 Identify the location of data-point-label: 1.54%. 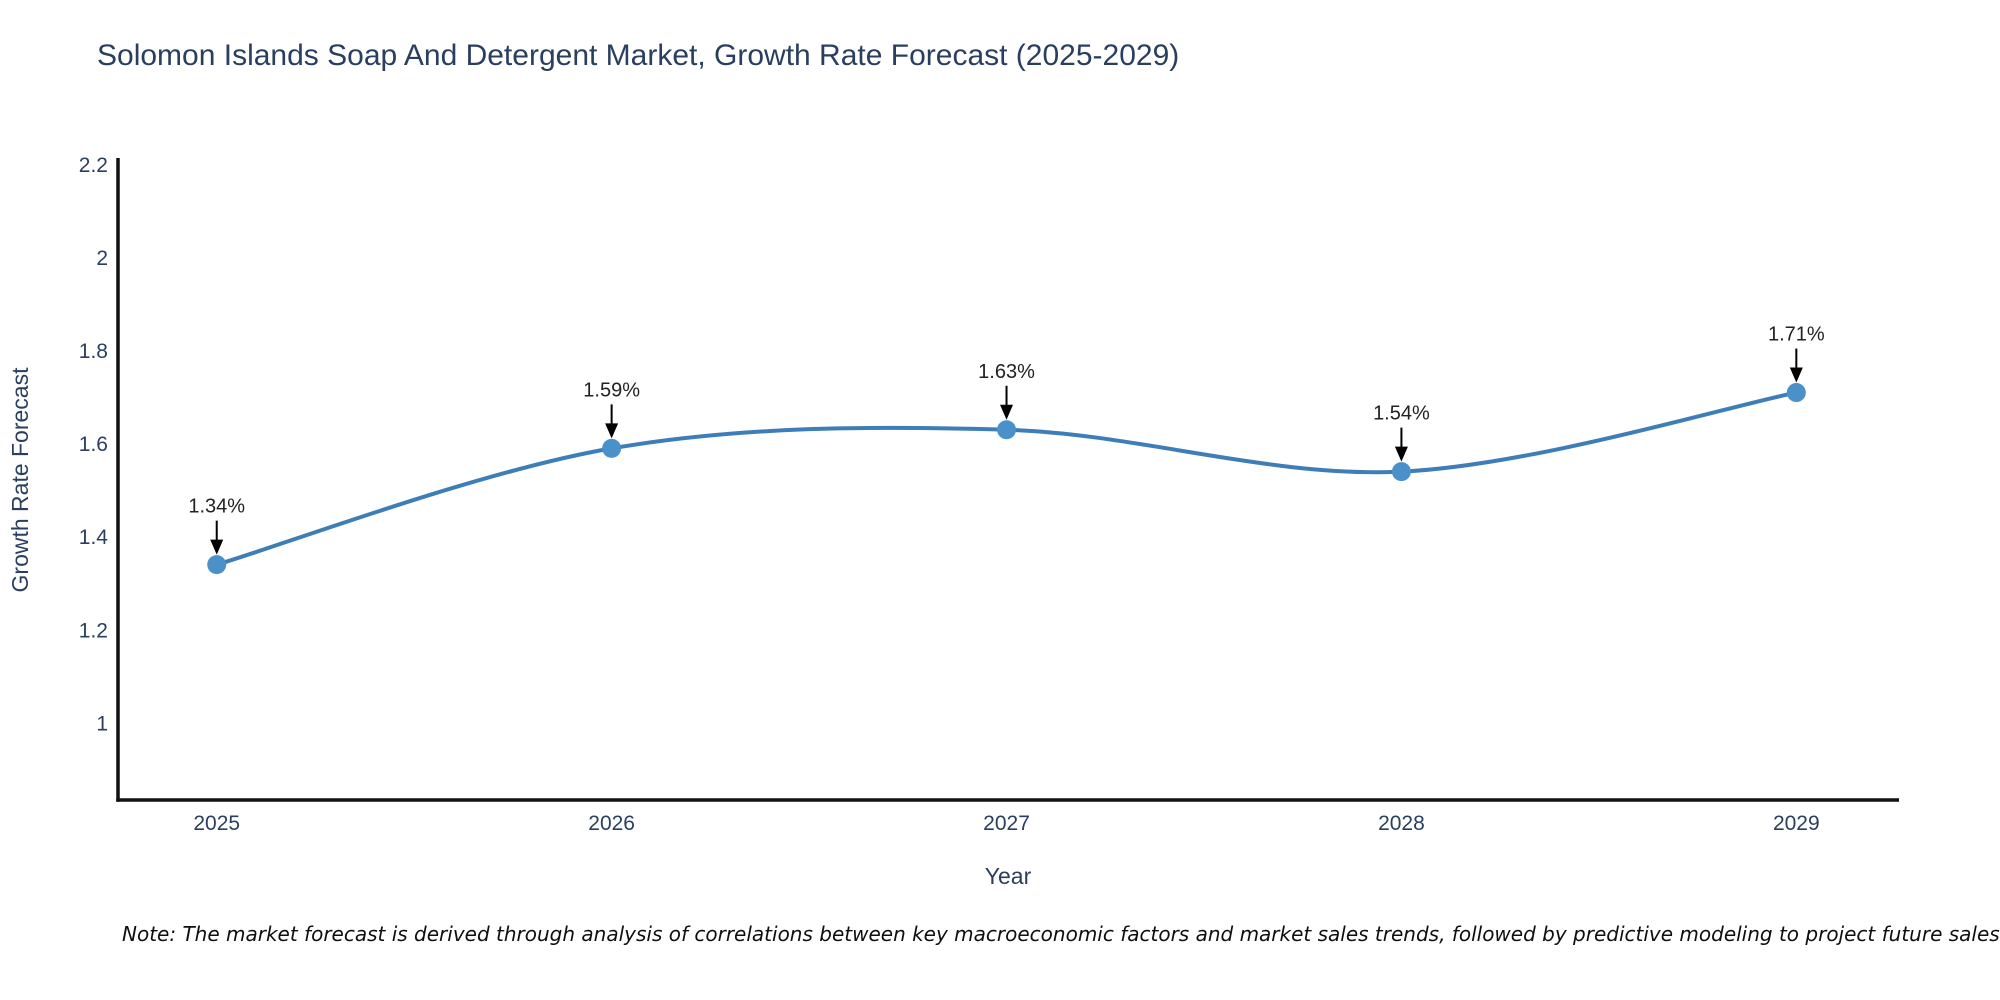
(1401, 414).